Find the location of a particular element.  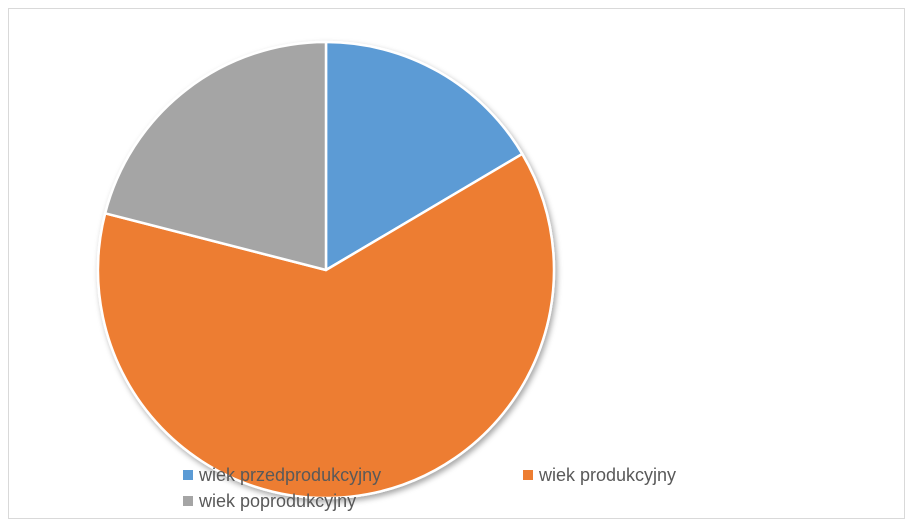

legend-item-produkcyjny: wiek produkcyjny is located at coordinates (599, 475).